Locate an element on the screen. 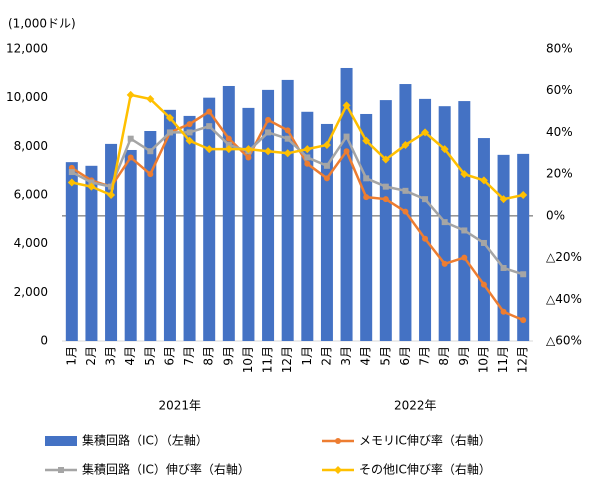 The image size is (595, 492). y-tick-label: 6,000 is located at coordinates (31, 195).